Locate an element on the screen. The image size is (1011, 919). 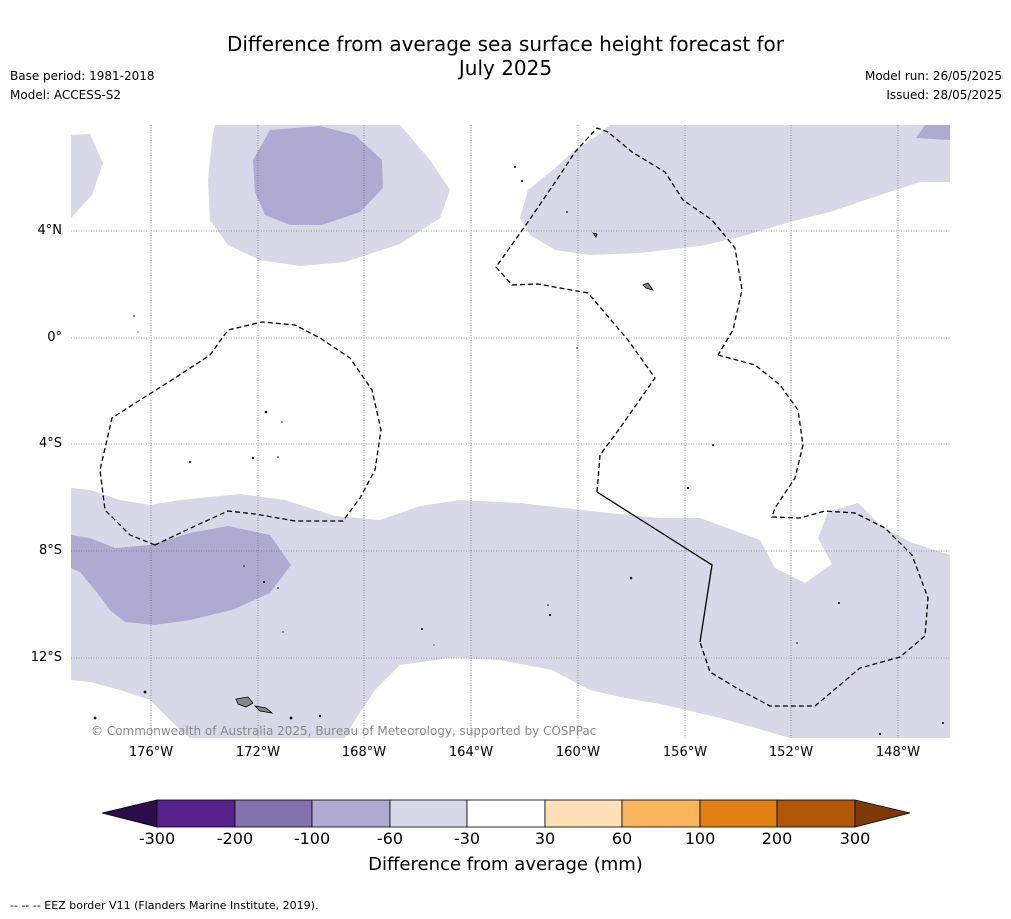
lon-label-172w: 172°W is located at coordinates (258, 752).